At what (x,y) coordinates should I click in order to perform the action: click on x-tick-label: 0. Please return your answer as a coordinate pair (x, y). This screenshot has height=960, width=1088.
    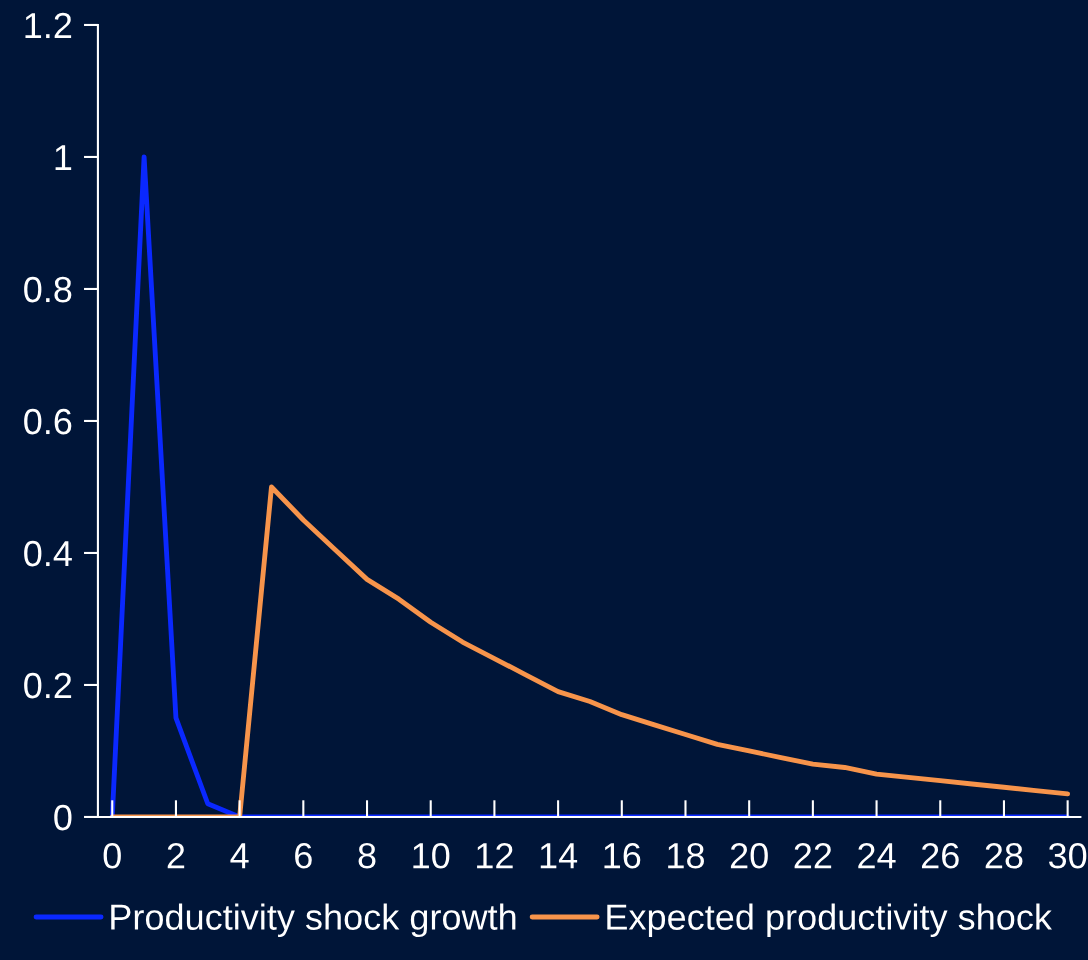
    Looking at the image, I should click on (112, 855).